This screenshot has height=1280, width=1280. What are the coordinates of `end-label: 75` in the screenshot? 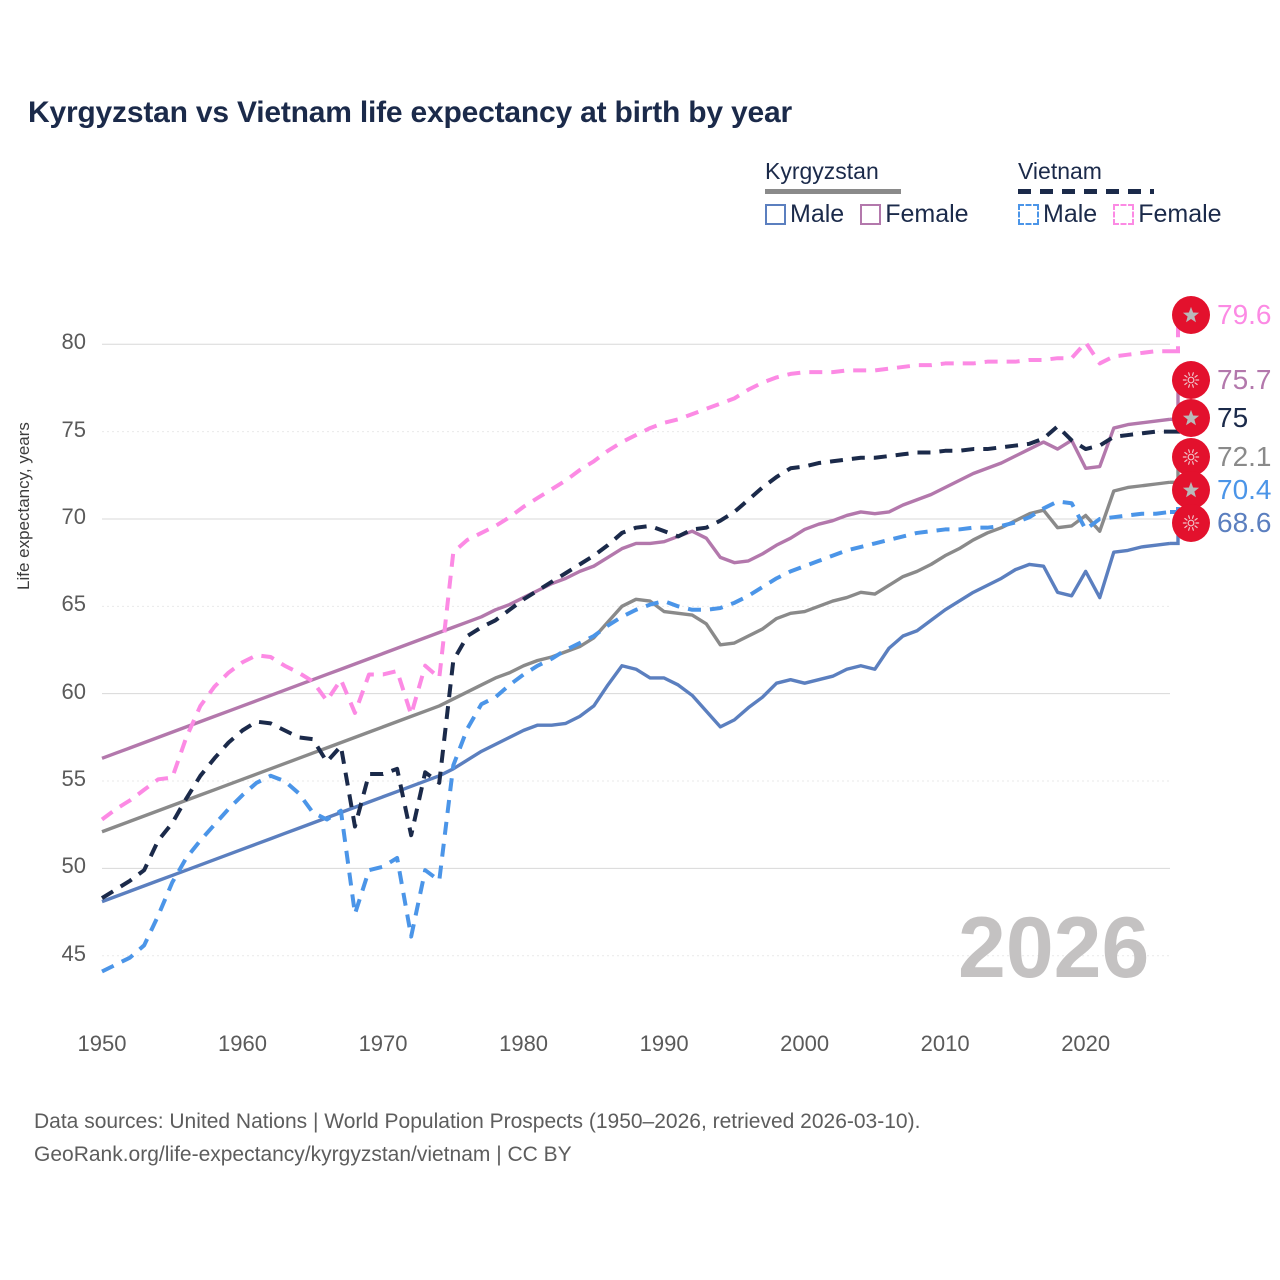 It's located at (1210, 418).